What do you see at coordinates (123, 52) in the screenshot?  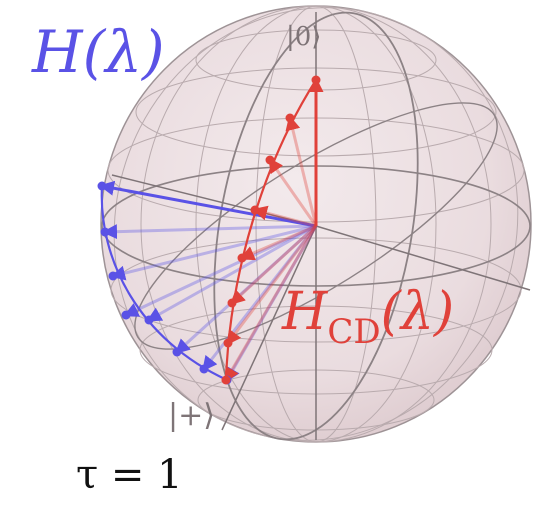 I see `H-lambda-arg: (λ)` at bounding box center [123, 52].